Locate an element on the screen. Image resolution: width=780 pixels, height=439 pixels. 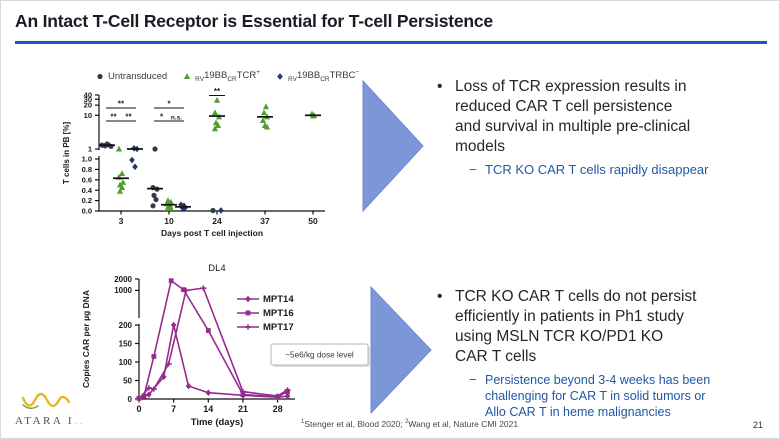
legend-label: Untransduced is located at coordinates (138, 76).